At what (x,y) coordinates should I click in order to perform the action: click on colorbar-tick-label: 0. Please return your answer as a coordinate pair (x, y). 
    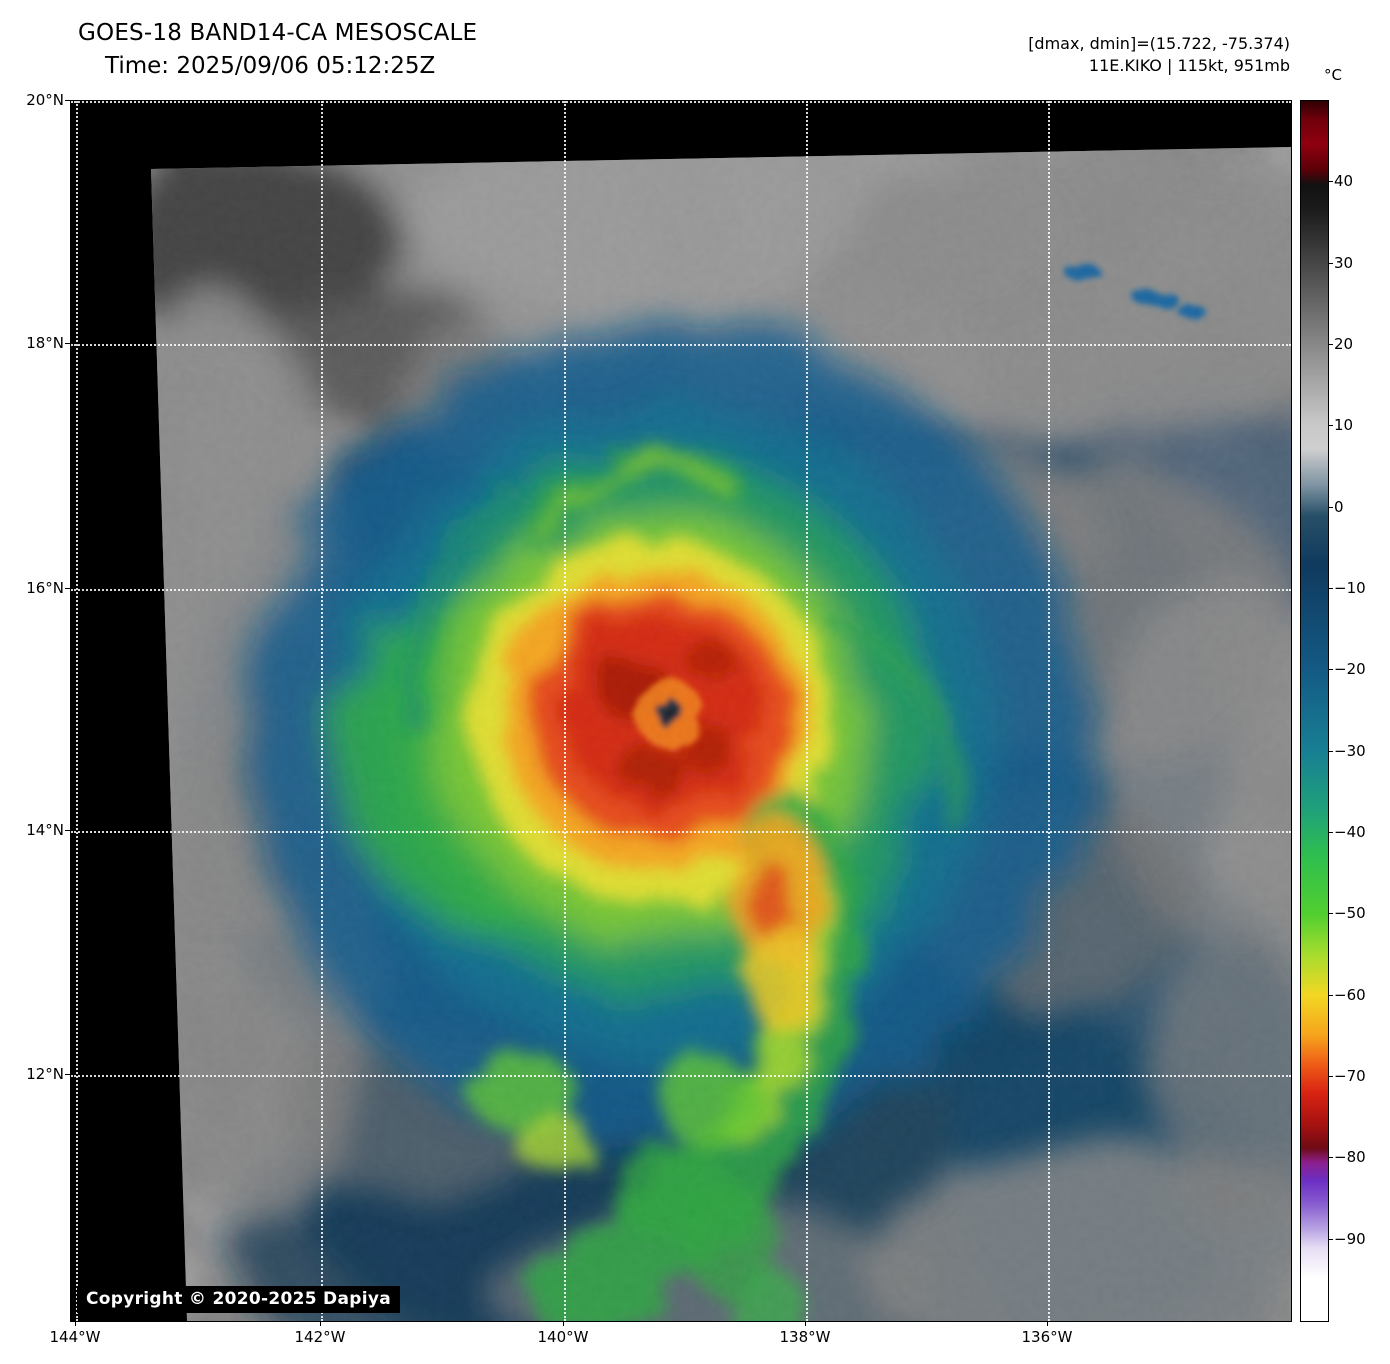
    Looking at the image, I should click on (1339, 507).